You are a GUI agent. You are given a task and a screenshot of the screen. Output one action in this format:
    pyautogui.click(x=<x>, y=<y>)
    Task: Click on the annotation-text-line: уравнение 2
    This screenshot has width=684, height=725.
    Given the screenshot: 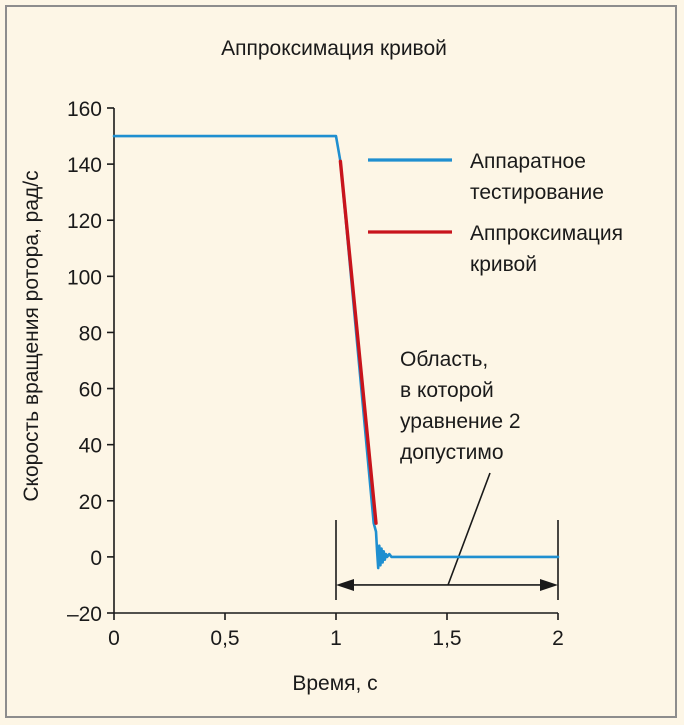 What is the action you would take?
    pyautogui.click(x=460, y=421)
    